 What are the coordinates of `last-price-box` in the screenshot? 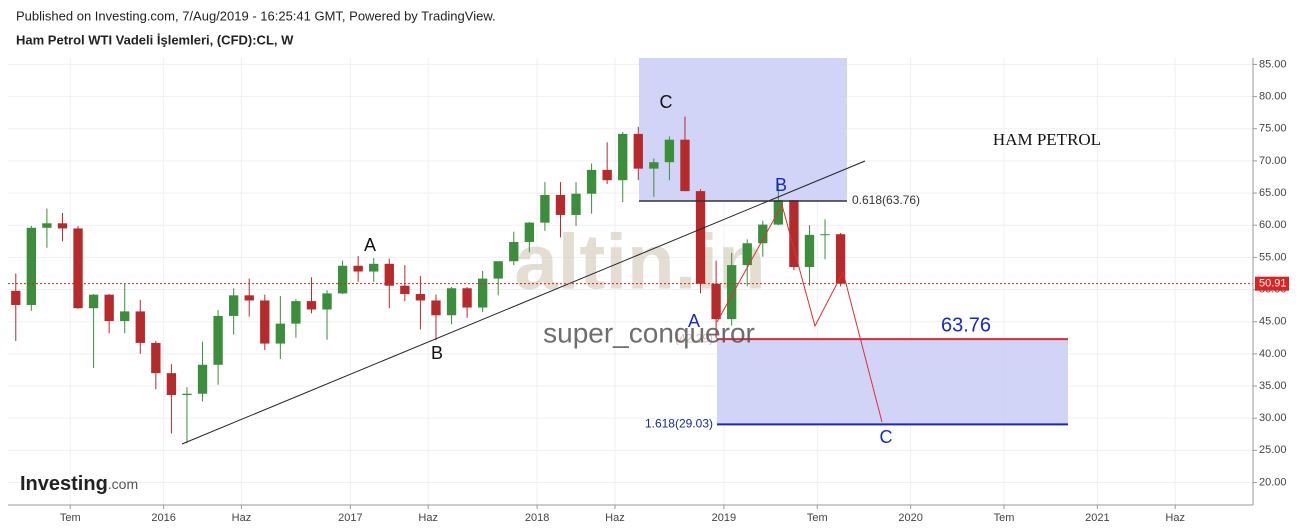 It's located at (1272, 283).